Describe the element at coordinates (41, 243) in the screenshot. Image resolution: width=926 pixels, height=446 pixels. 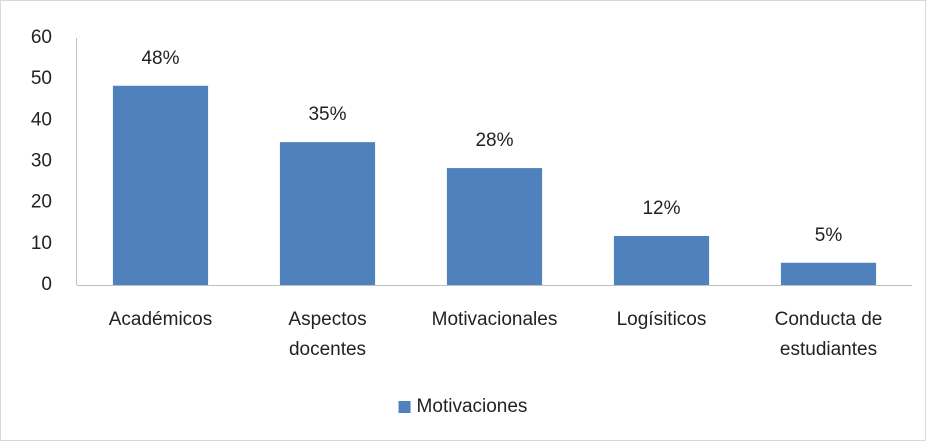
I see `y-tick-label: 10` at that location.